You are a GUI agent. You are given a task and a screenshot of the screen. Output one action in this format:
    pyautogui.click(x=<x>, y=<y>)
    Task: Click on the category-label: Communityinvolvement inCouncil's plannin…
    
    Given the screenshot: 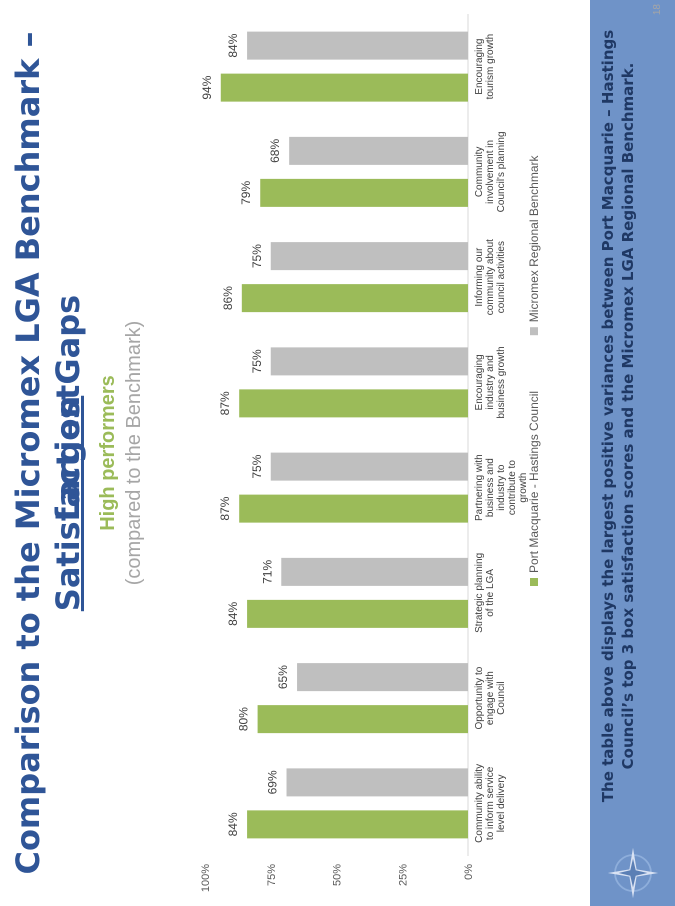 What is the action you would take?
    pyautogui.click(x=490, y=171)
    